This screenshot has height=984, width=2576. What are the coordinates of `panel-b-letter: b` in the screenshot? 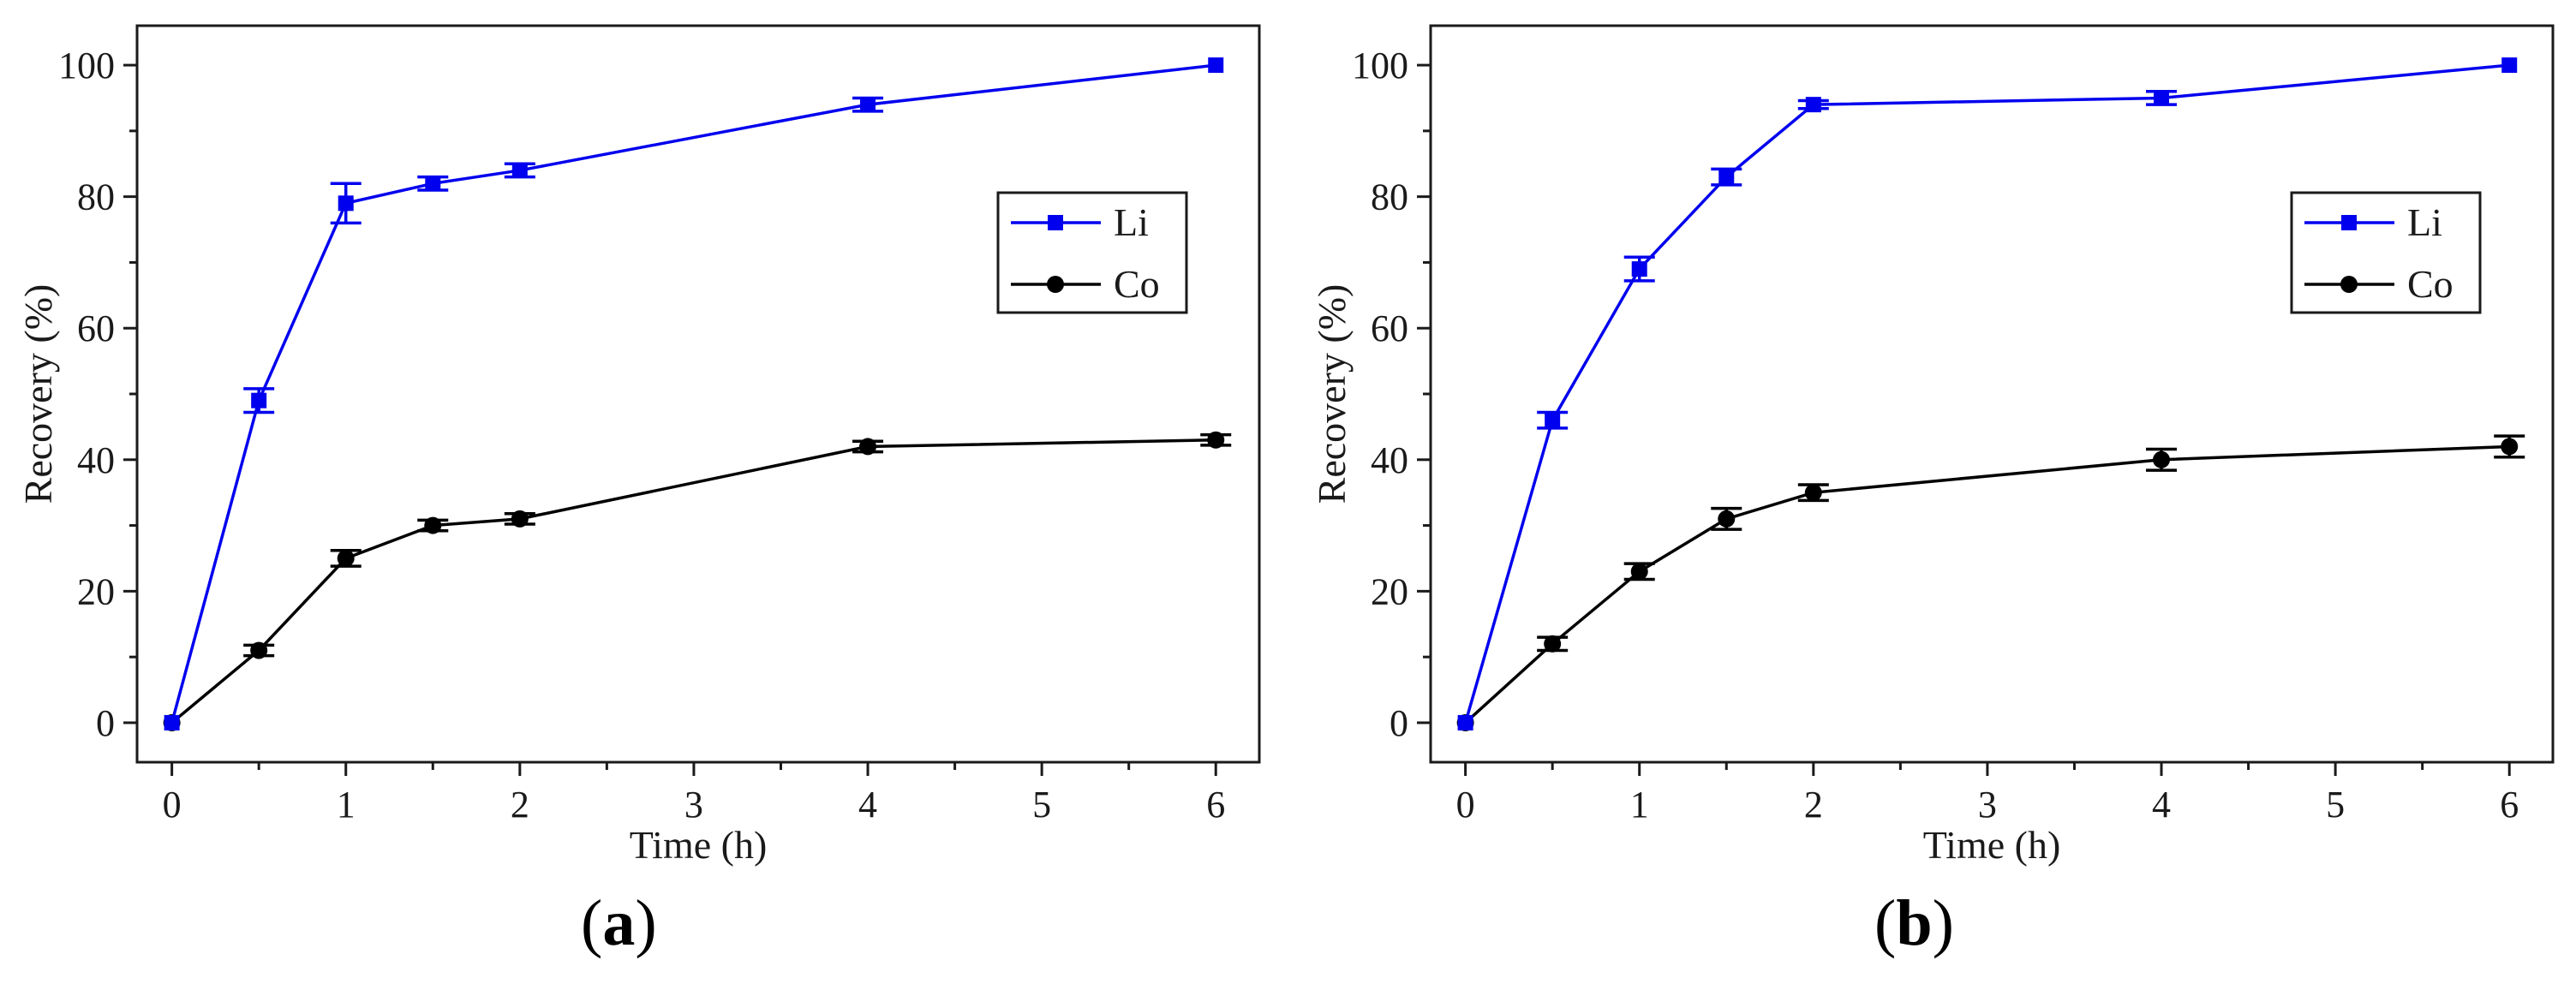 It's located at (1915, 923).